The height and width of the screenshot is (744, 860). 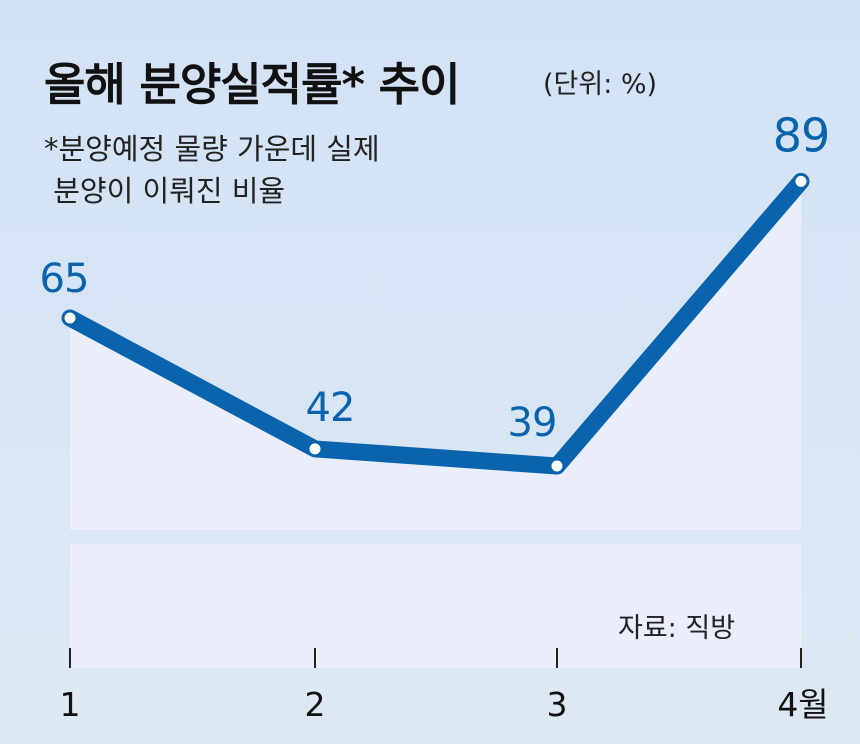 What do you see at coordinates (70, 704) in the screenshot?
I see `x-tick-label: 1` at bounding box center [70, 704].